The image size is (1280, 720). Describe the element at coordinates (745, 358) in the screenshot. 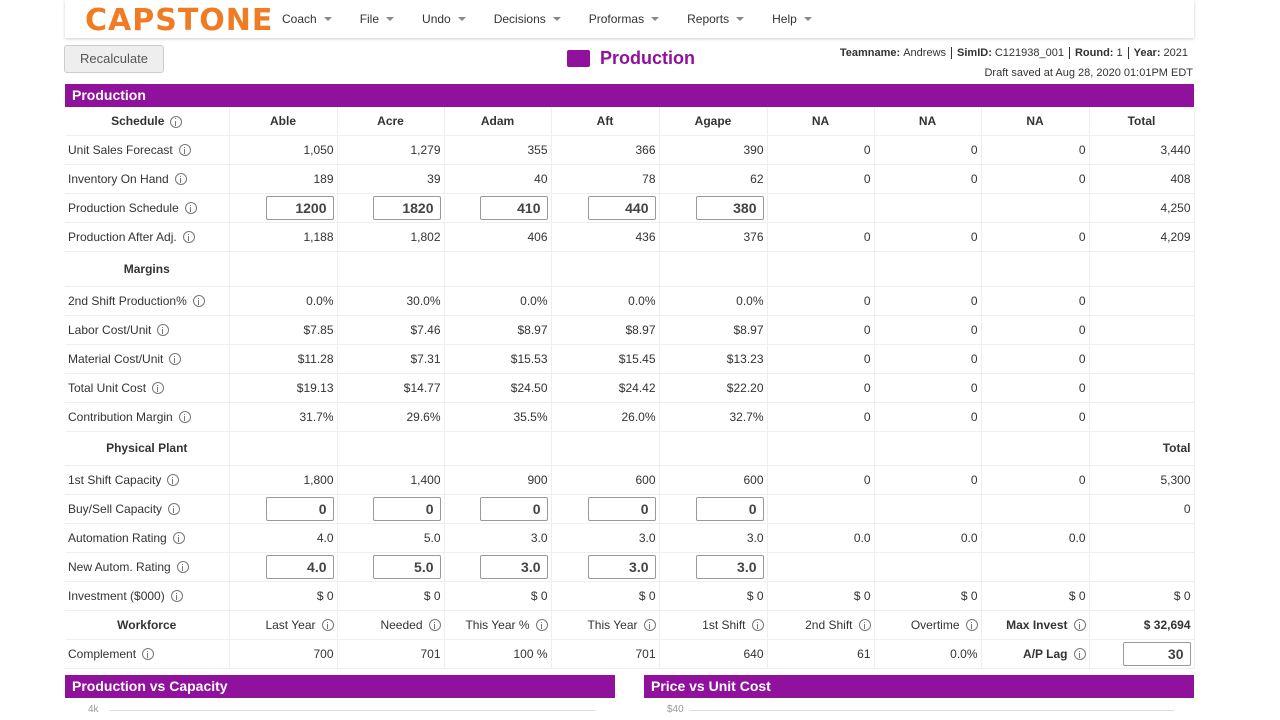

I see `cell-text: $13.23` at that location.